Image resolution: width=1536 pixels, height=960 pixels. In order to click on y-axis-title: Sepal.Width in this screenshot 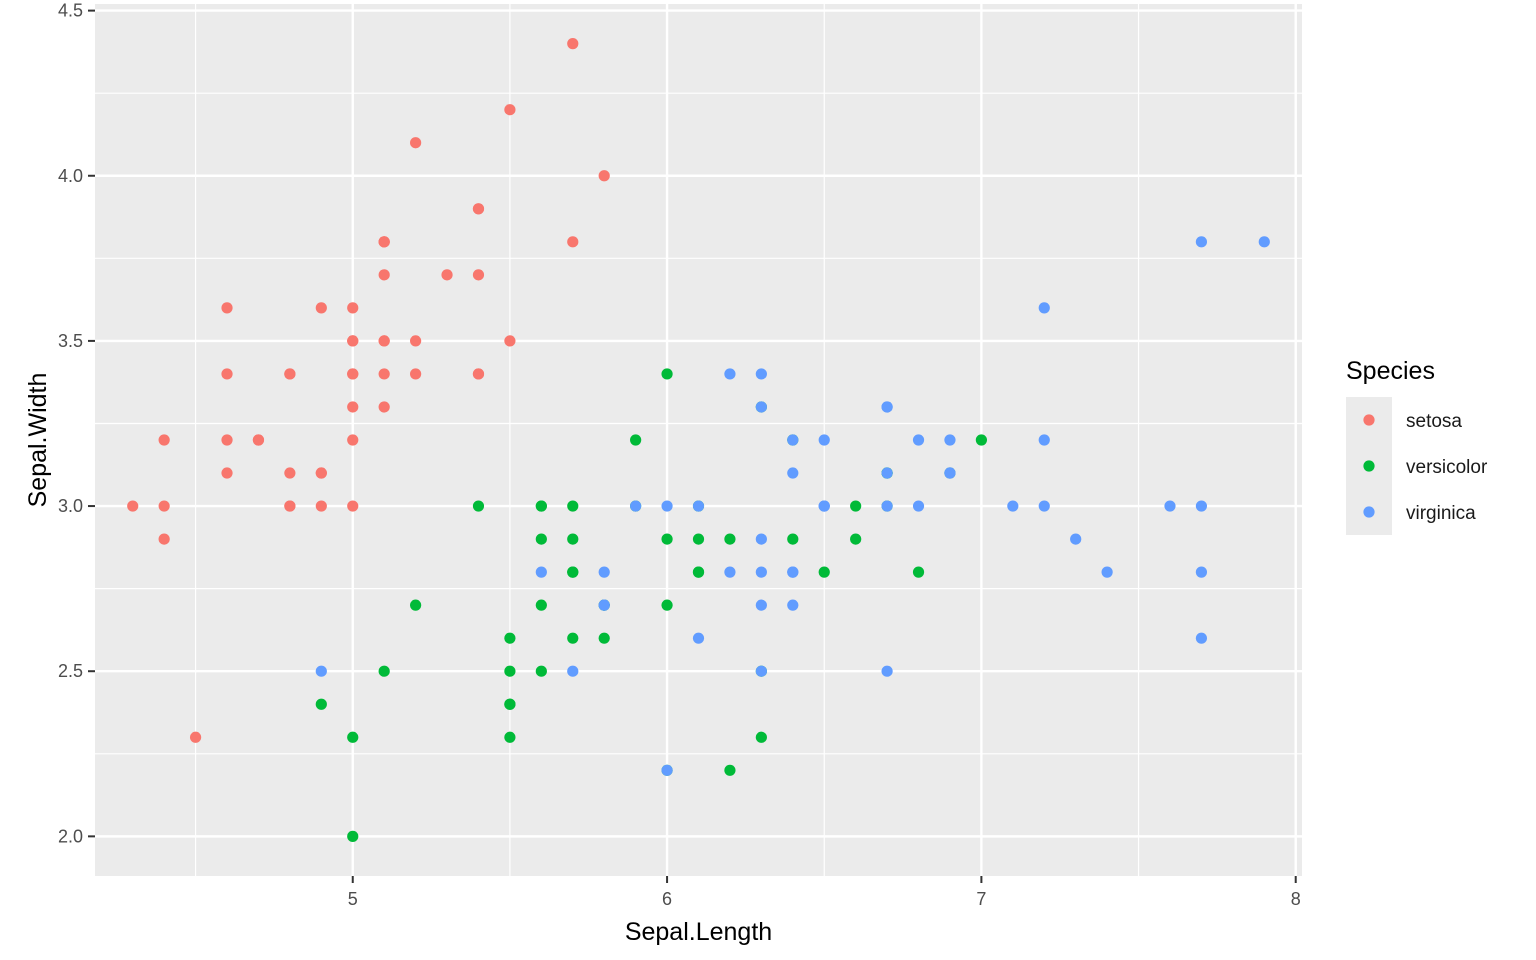, I will do `click(38, 440)`.